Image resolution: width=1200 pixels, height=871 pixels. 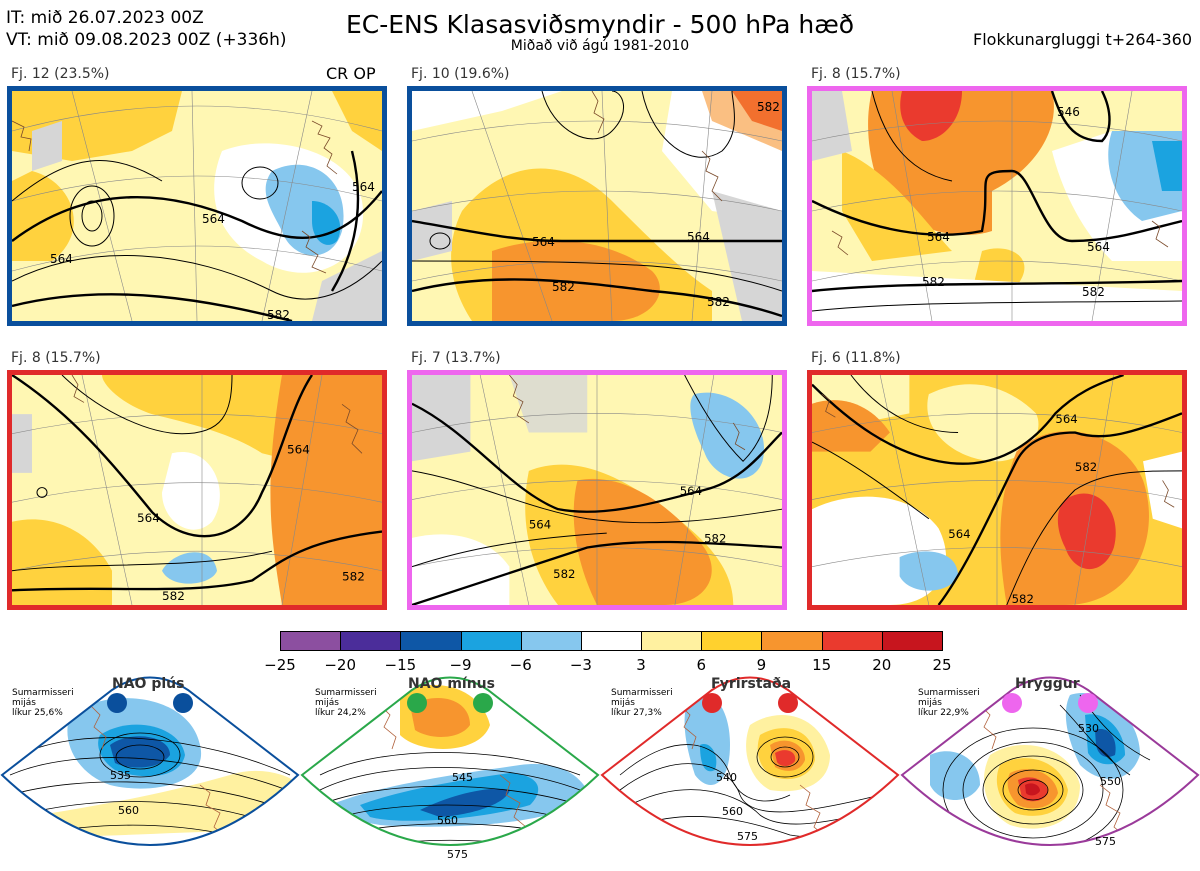 What do you see at coordinates (751, 684) in the screenshot?
I see `regime-name-blocking: Fyrirstaða` at bounding box center [751, 684].